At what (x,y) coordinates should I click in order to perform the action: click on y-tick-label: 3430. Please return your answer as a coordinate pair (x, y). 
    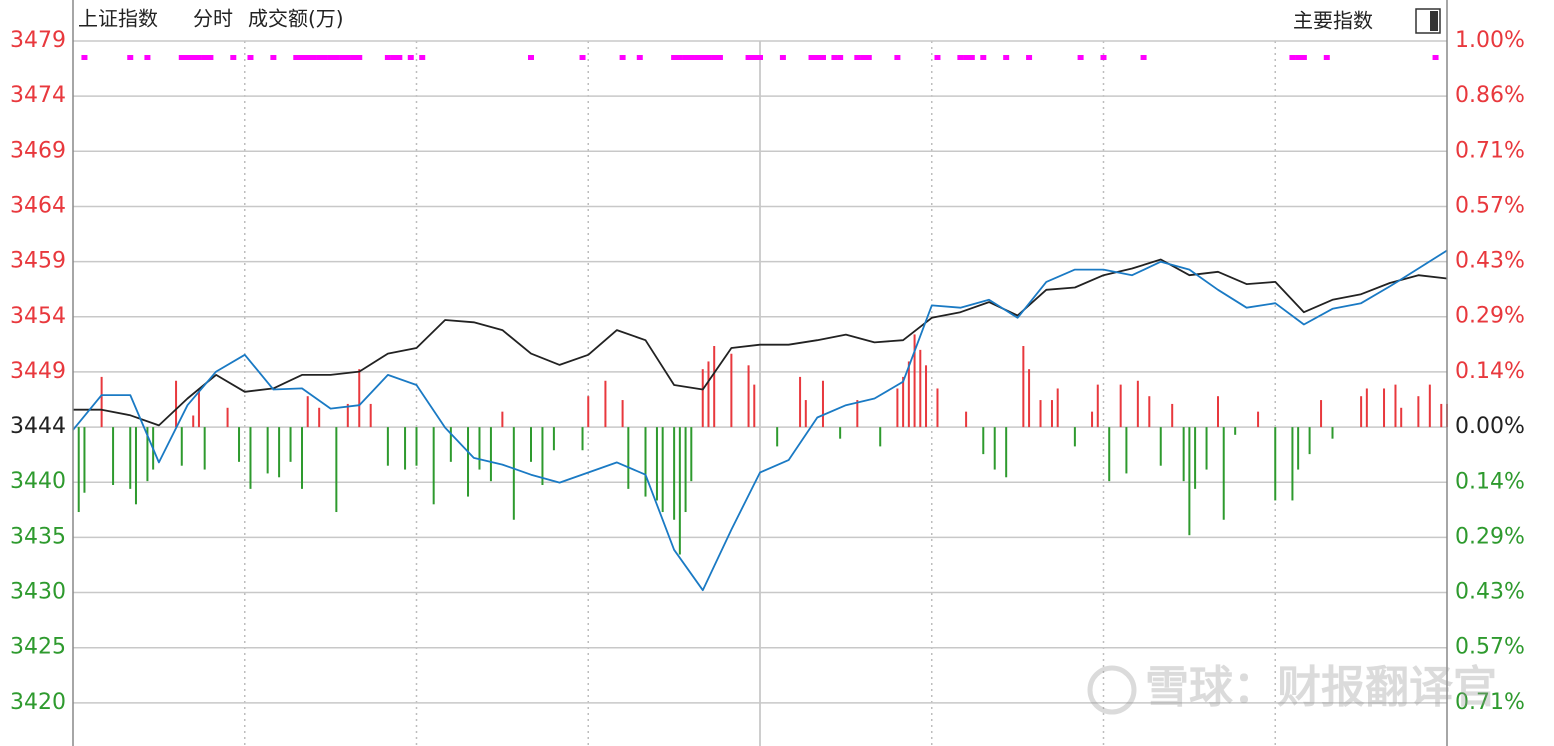
    Looking at the image, I should click on (38, 592).